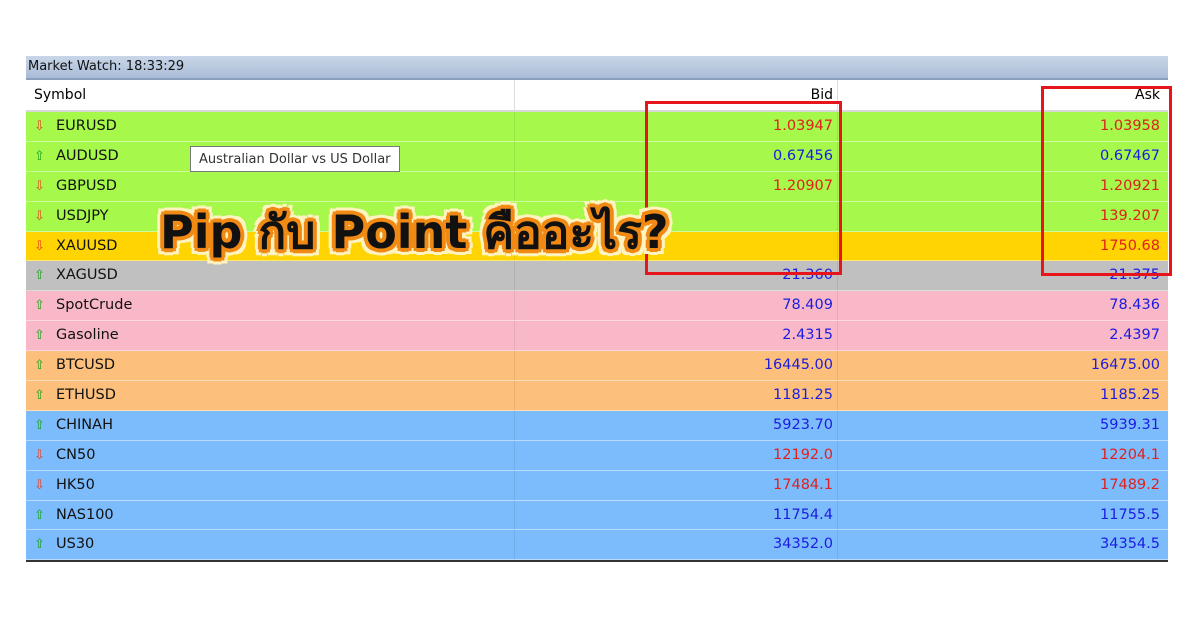  Describe the element at coordinates (1134, 335) in the screenshot. I see `ask-cell: 2.4397` at that location.